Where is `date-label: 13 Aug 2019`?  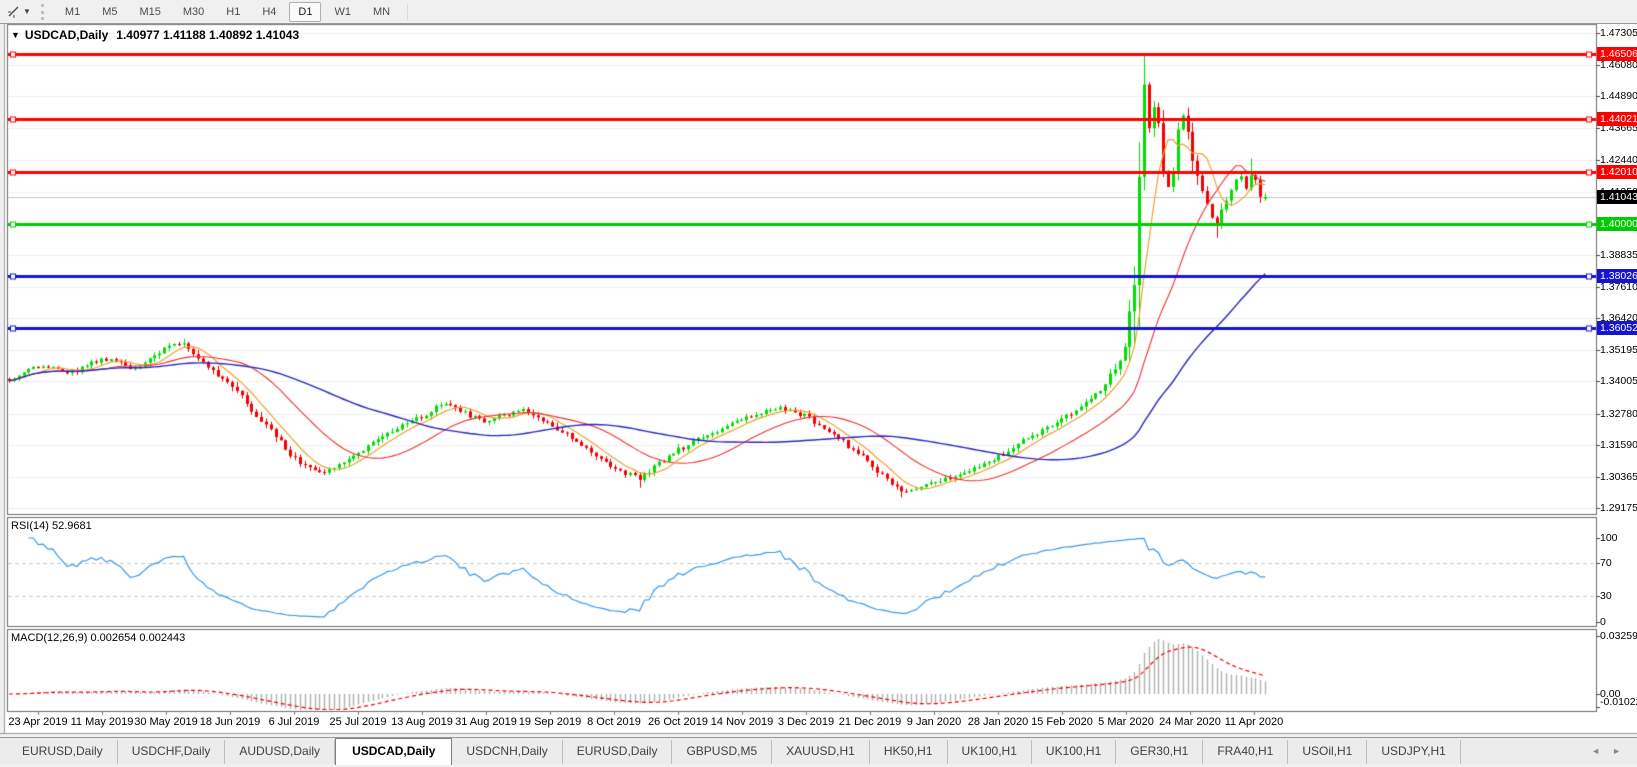
date-label: 13 Aug 2019 is located at coordinates (422, 722).